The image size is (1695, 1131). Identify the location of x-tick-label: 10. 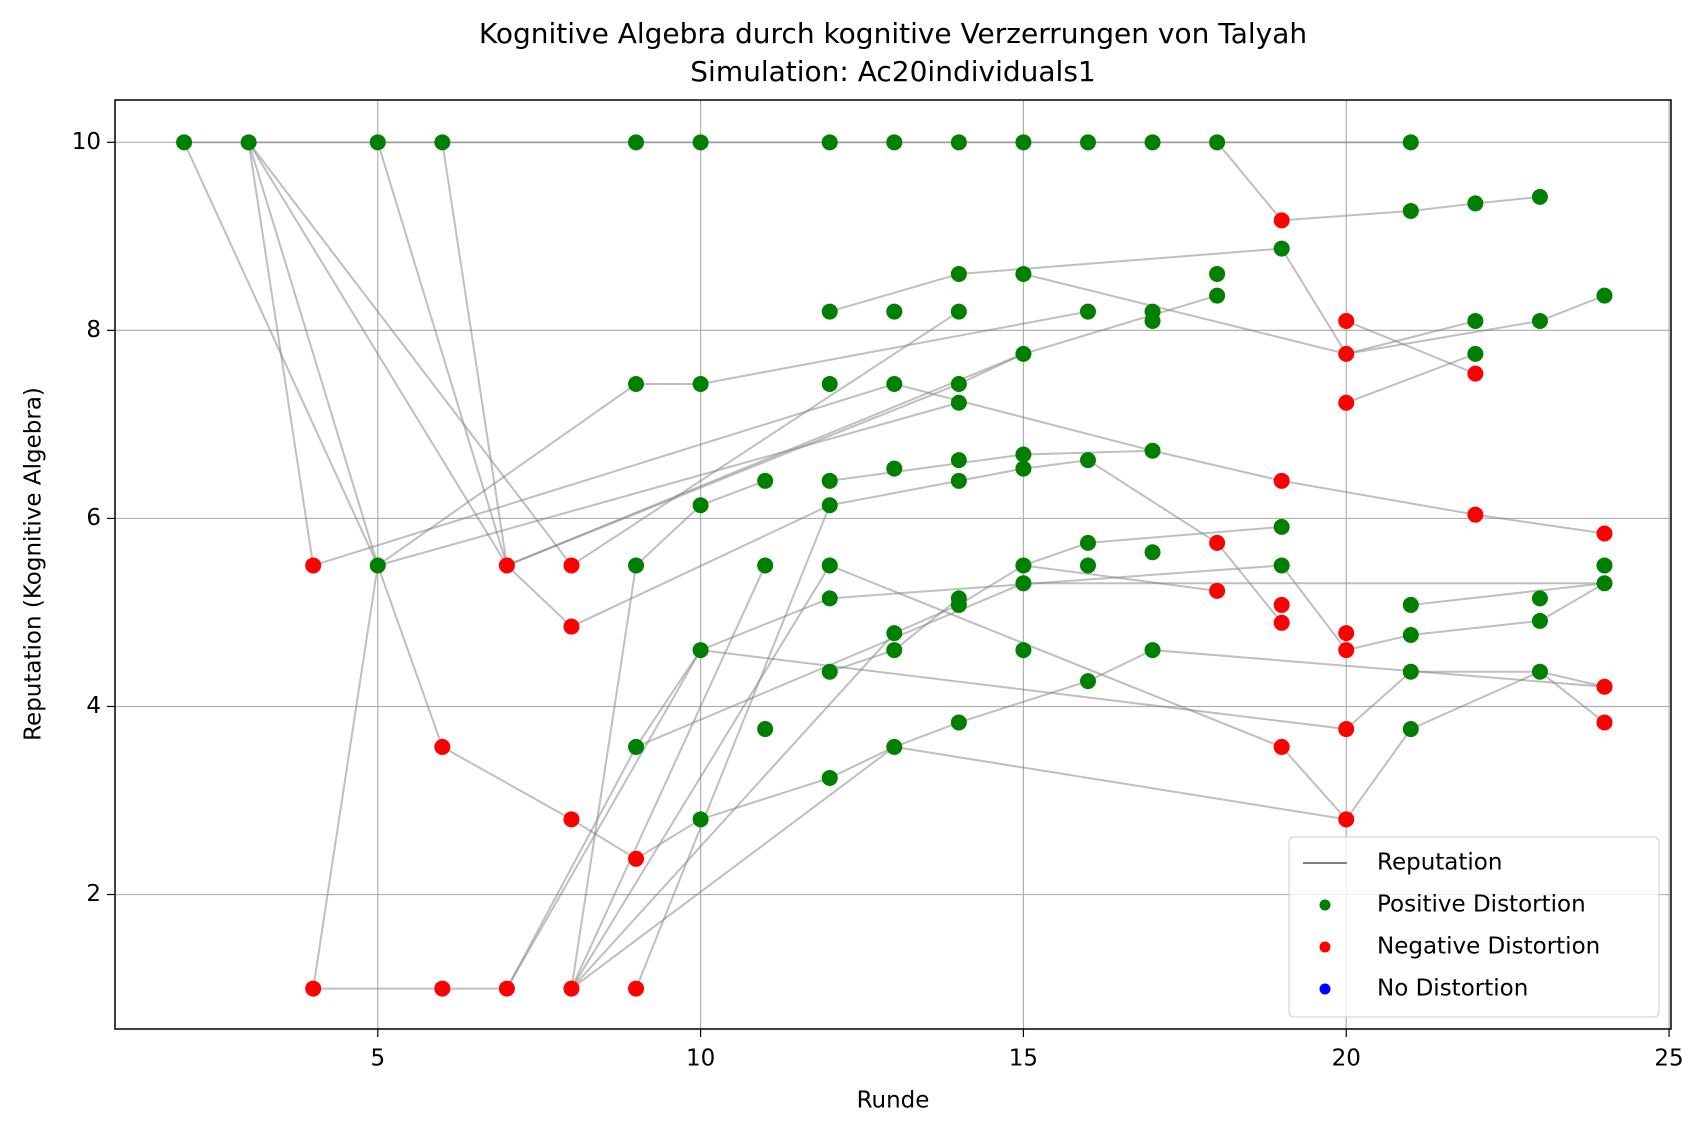
(700, 1059).